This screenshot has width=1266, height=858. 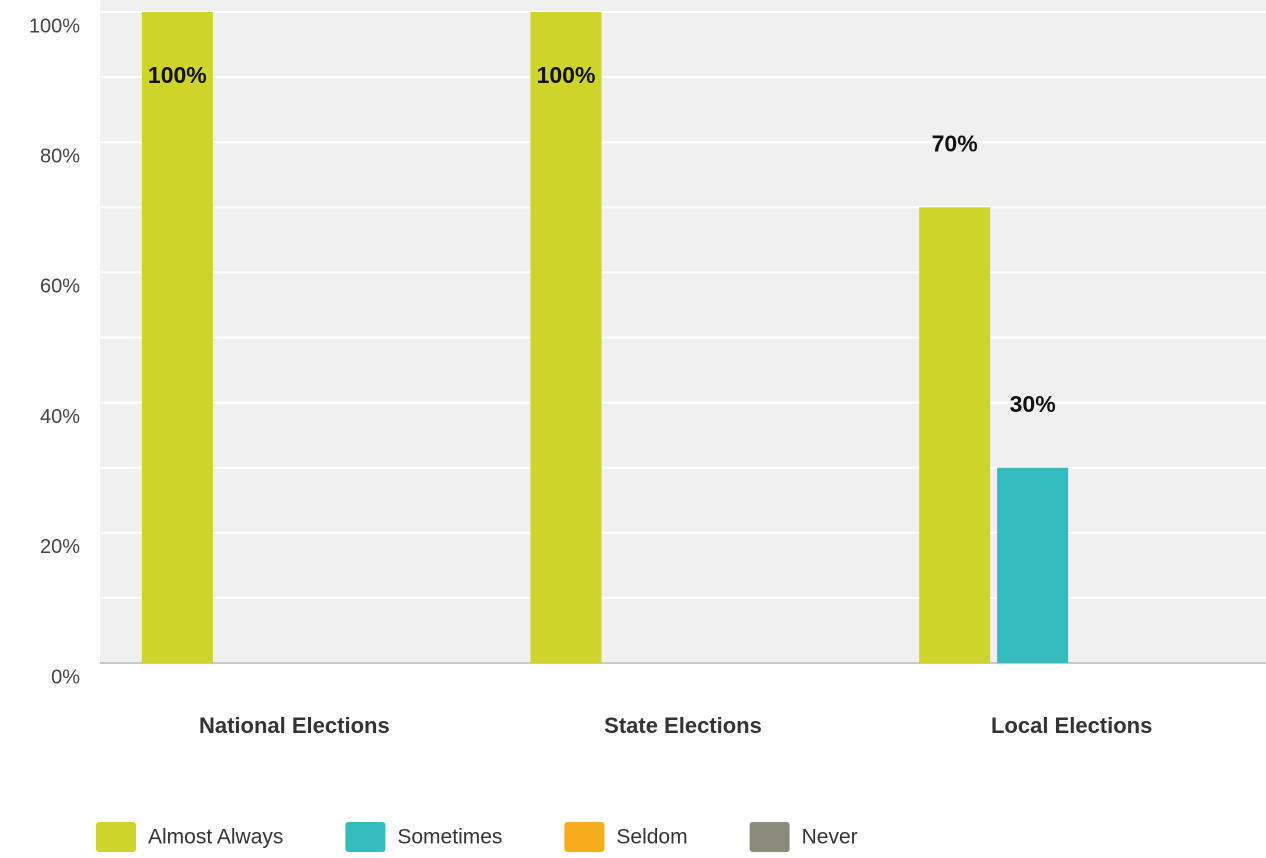 What do you see at coordinates (60, 156) in the screenshot?
I see `y-tick-label: 80%` at bounding box center [60, 156].